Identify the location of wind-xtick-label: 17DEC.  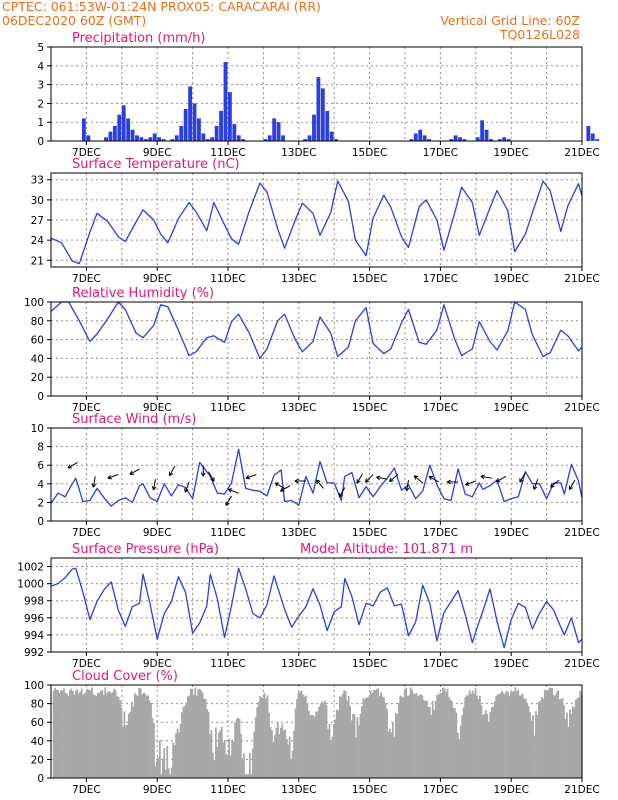
(440, 533).